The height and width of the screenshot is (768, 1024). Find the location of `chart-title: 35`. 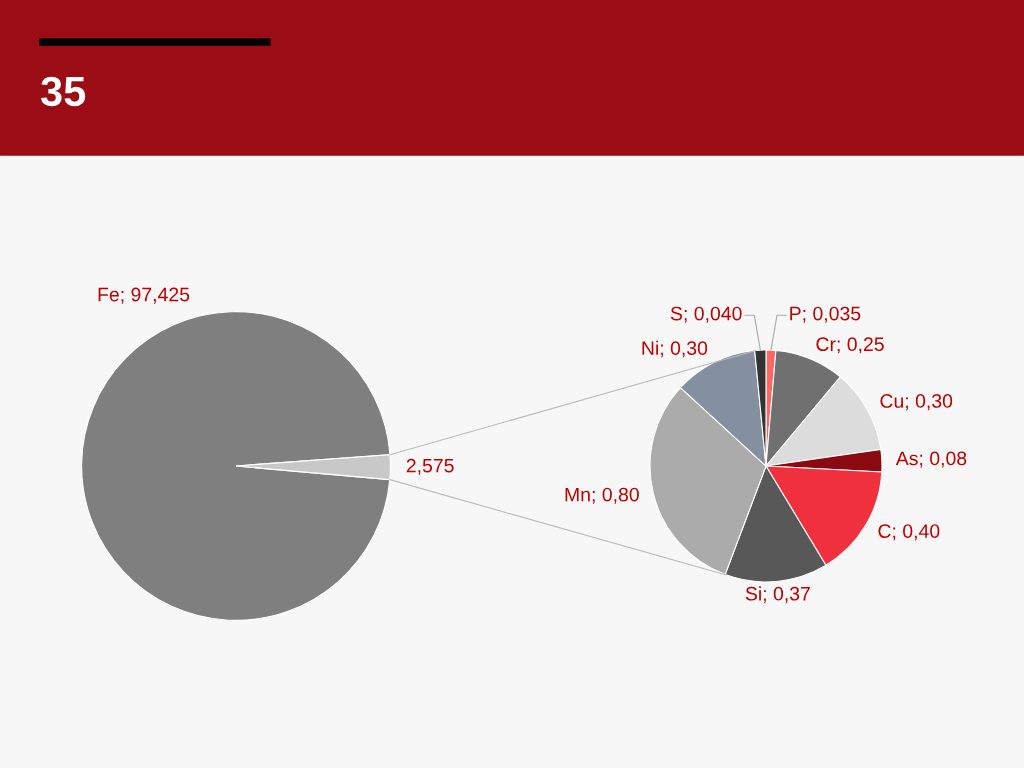

chart-title: 35 is located at coordinates (63, 91).